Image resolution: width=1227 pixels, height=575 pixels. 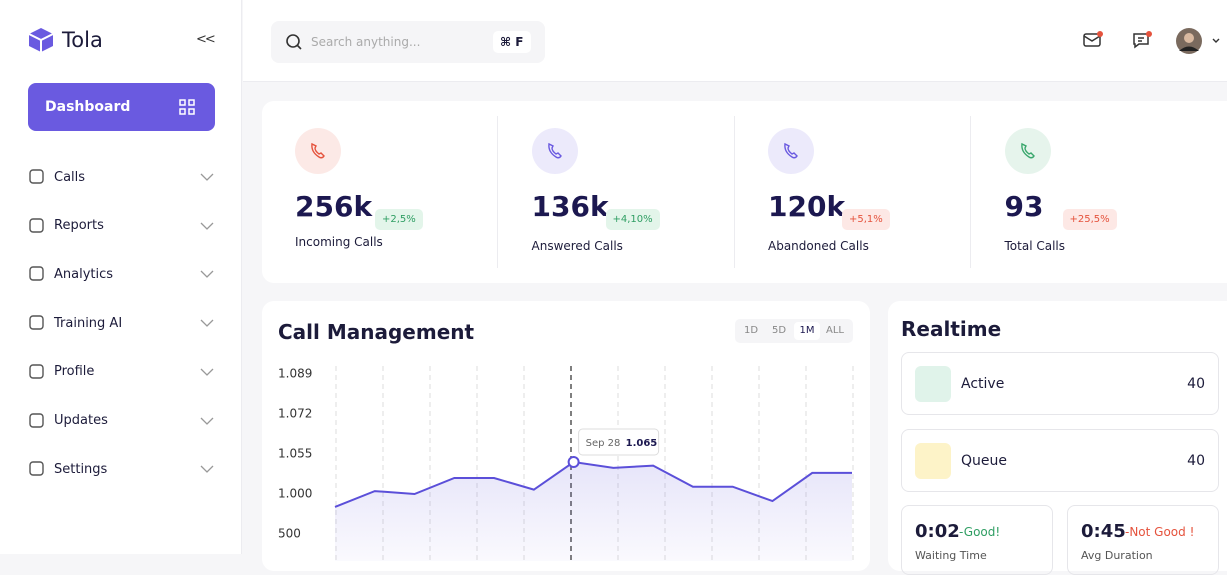 What do you see at coordinates (593, 511) in the screenshot?
I see `area` at bounding box center [593, 511].